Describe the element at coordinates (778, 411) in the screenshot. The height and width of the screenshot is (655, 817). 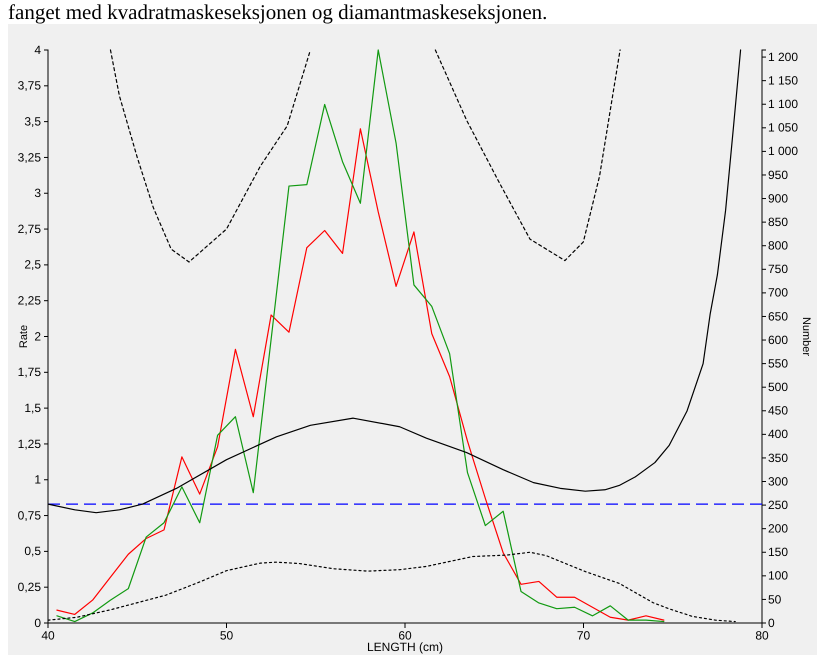
I see `y2-tick-label: 450` at that location.